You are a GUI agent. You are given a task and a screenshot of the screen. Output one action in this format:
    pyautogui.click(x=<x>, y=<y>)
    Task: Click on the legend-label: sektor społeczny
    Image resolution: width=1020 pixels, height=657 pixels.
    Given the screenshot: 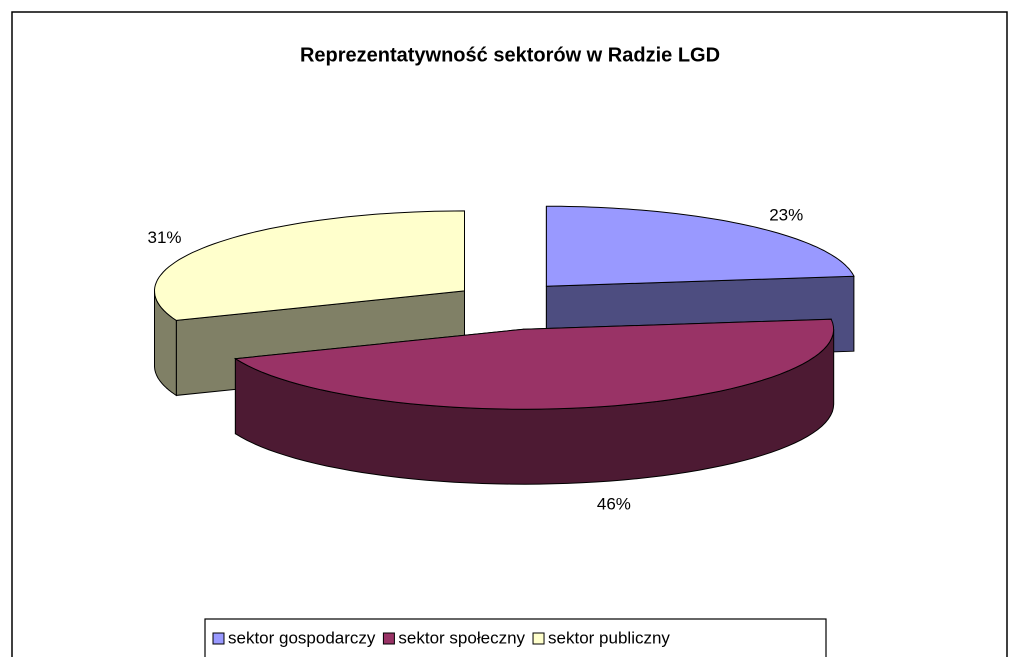 What is the action you would take?
    pyautogui.click(x=461, y=637)
    